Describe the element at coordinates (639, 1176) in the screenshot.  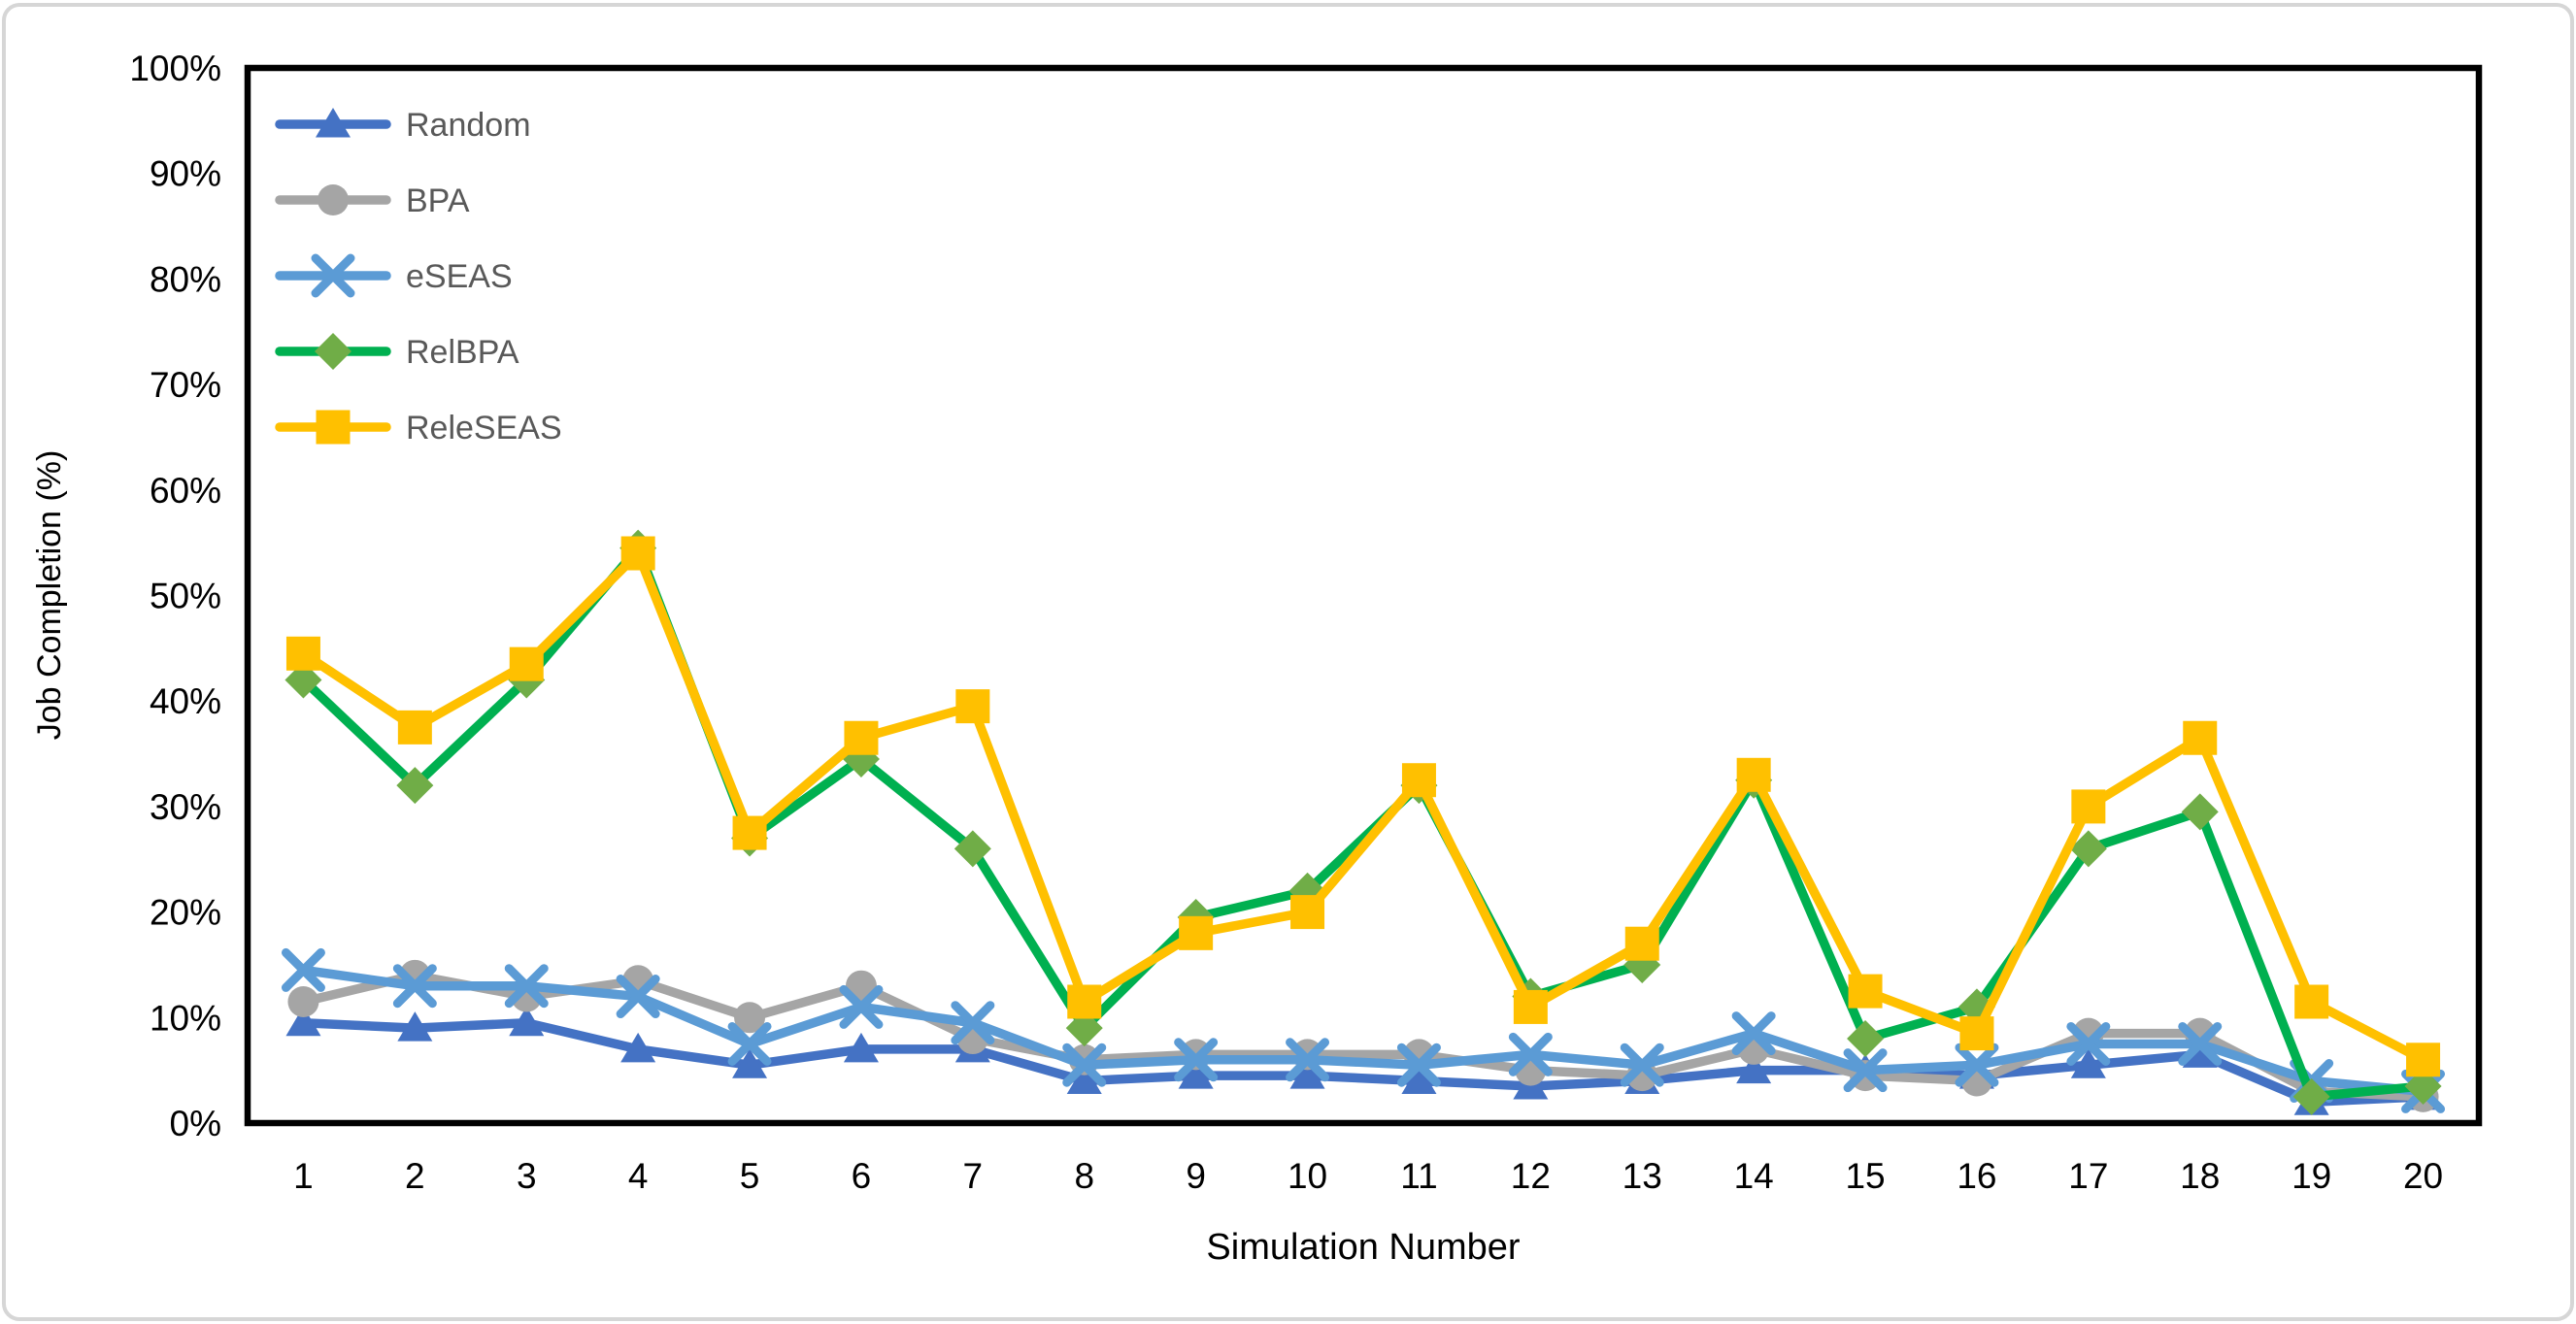
I see `x-tick-label: 4` at that location.